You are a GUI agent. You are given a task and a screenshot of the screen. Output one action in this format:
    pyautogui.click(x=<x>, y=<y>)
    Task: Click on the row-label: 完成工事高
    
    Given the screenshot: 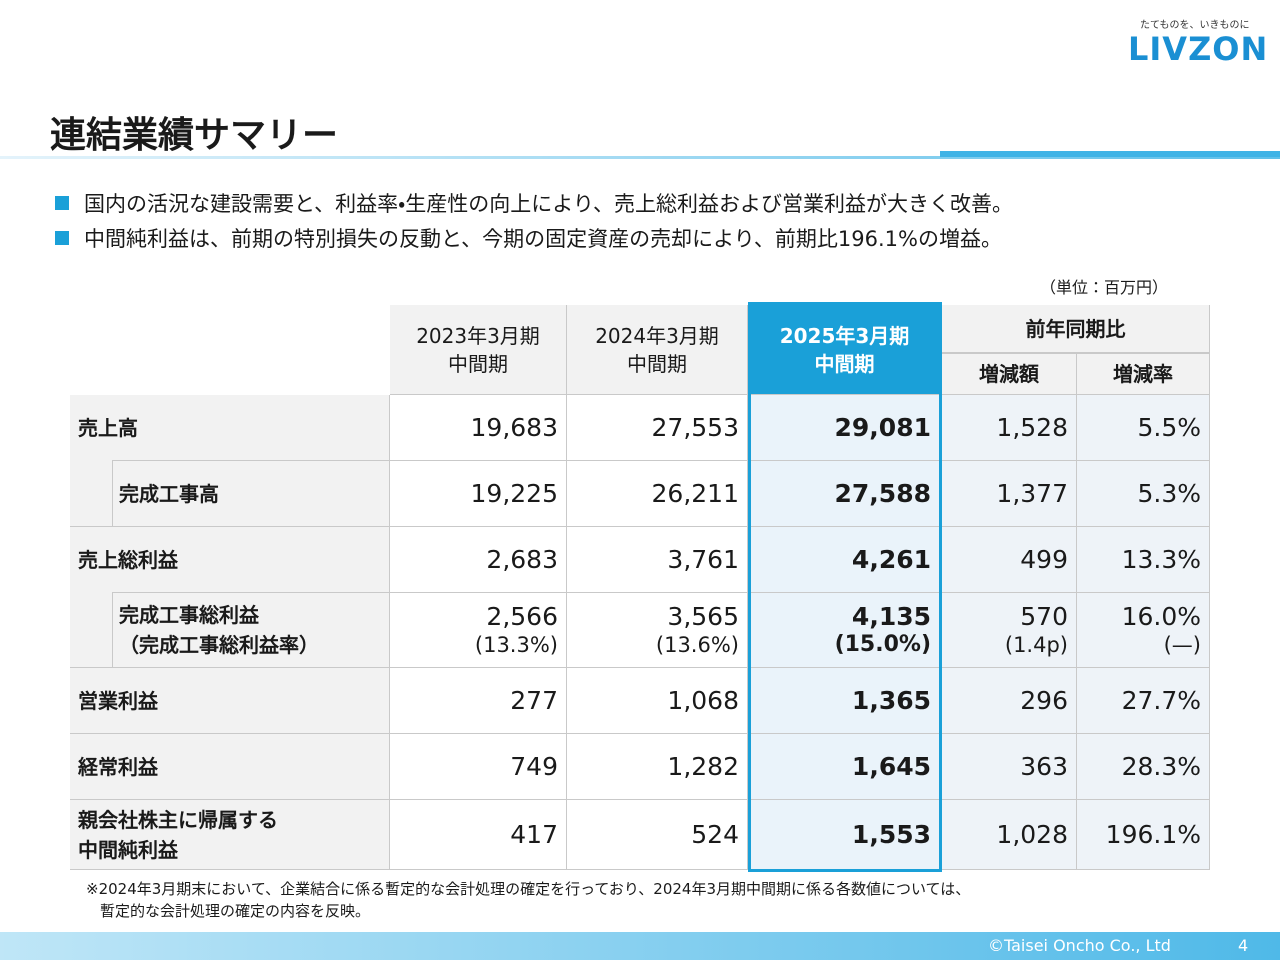 What is the action you would take?
    pyautogui.click(x=251, y=494)
    